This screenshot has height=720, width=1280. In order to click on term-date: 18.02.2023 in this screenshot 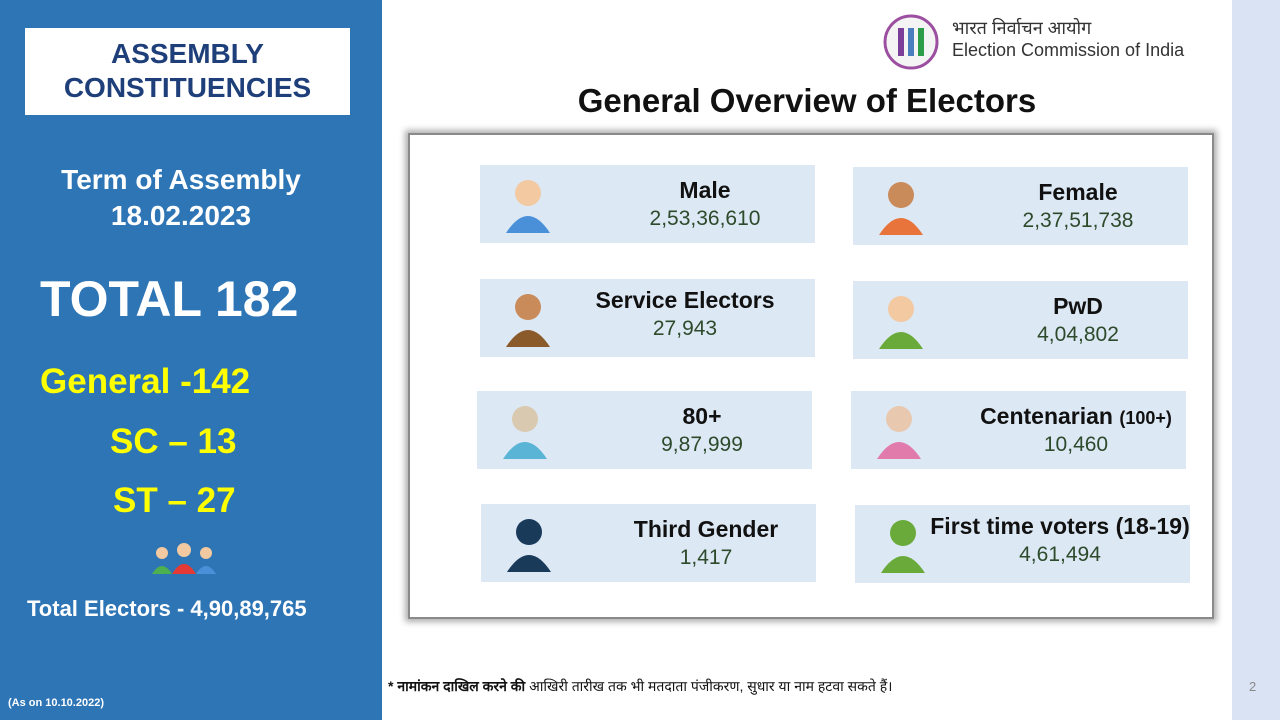, I will do `click(181, 215)`.